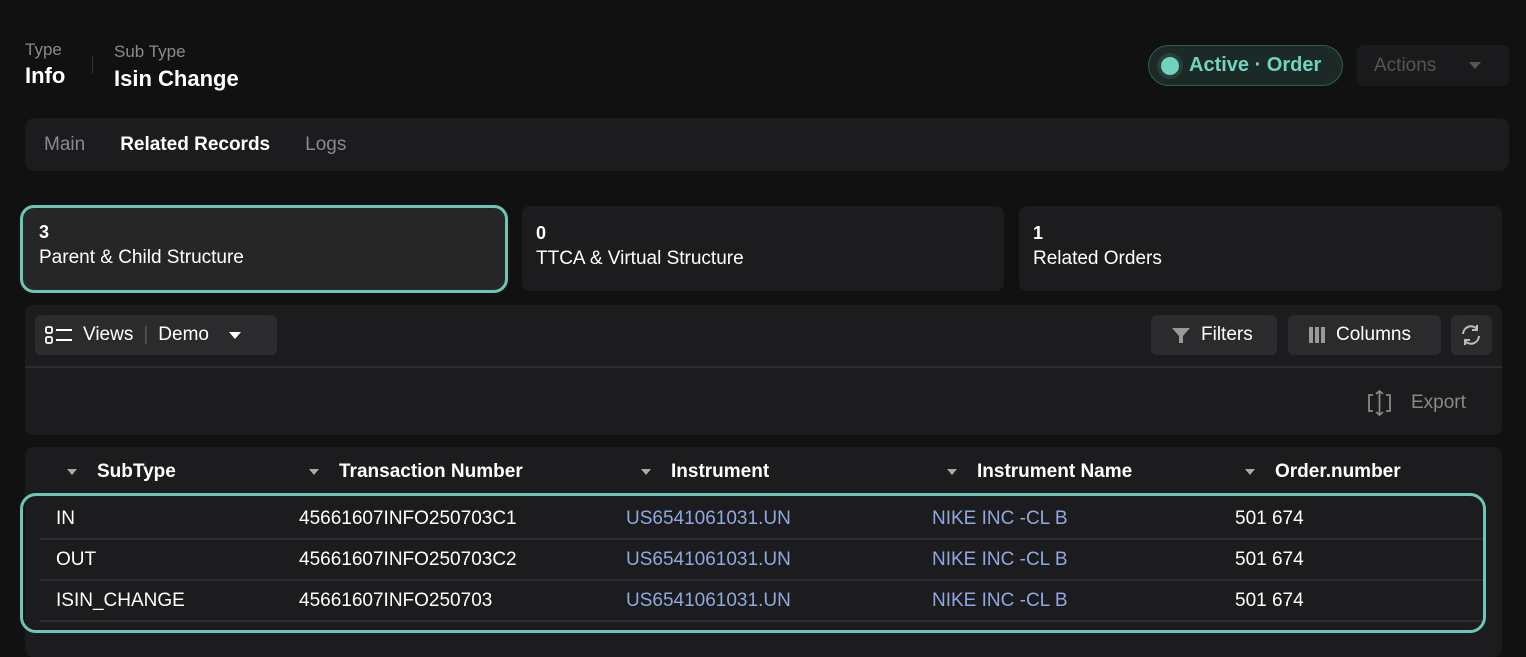 The height and width of the screenshot is (657, 1526). I want to click on cell-subtype: IN, so click(65, 518).